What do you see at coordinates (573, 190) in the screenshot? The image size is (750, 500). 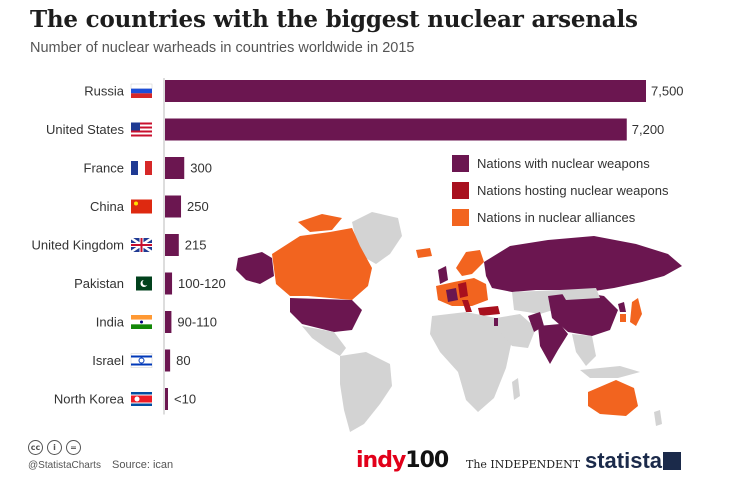 I see `legend-label-hosting: Nations hosting nuclear weapons` at bounding box center [573, 190].